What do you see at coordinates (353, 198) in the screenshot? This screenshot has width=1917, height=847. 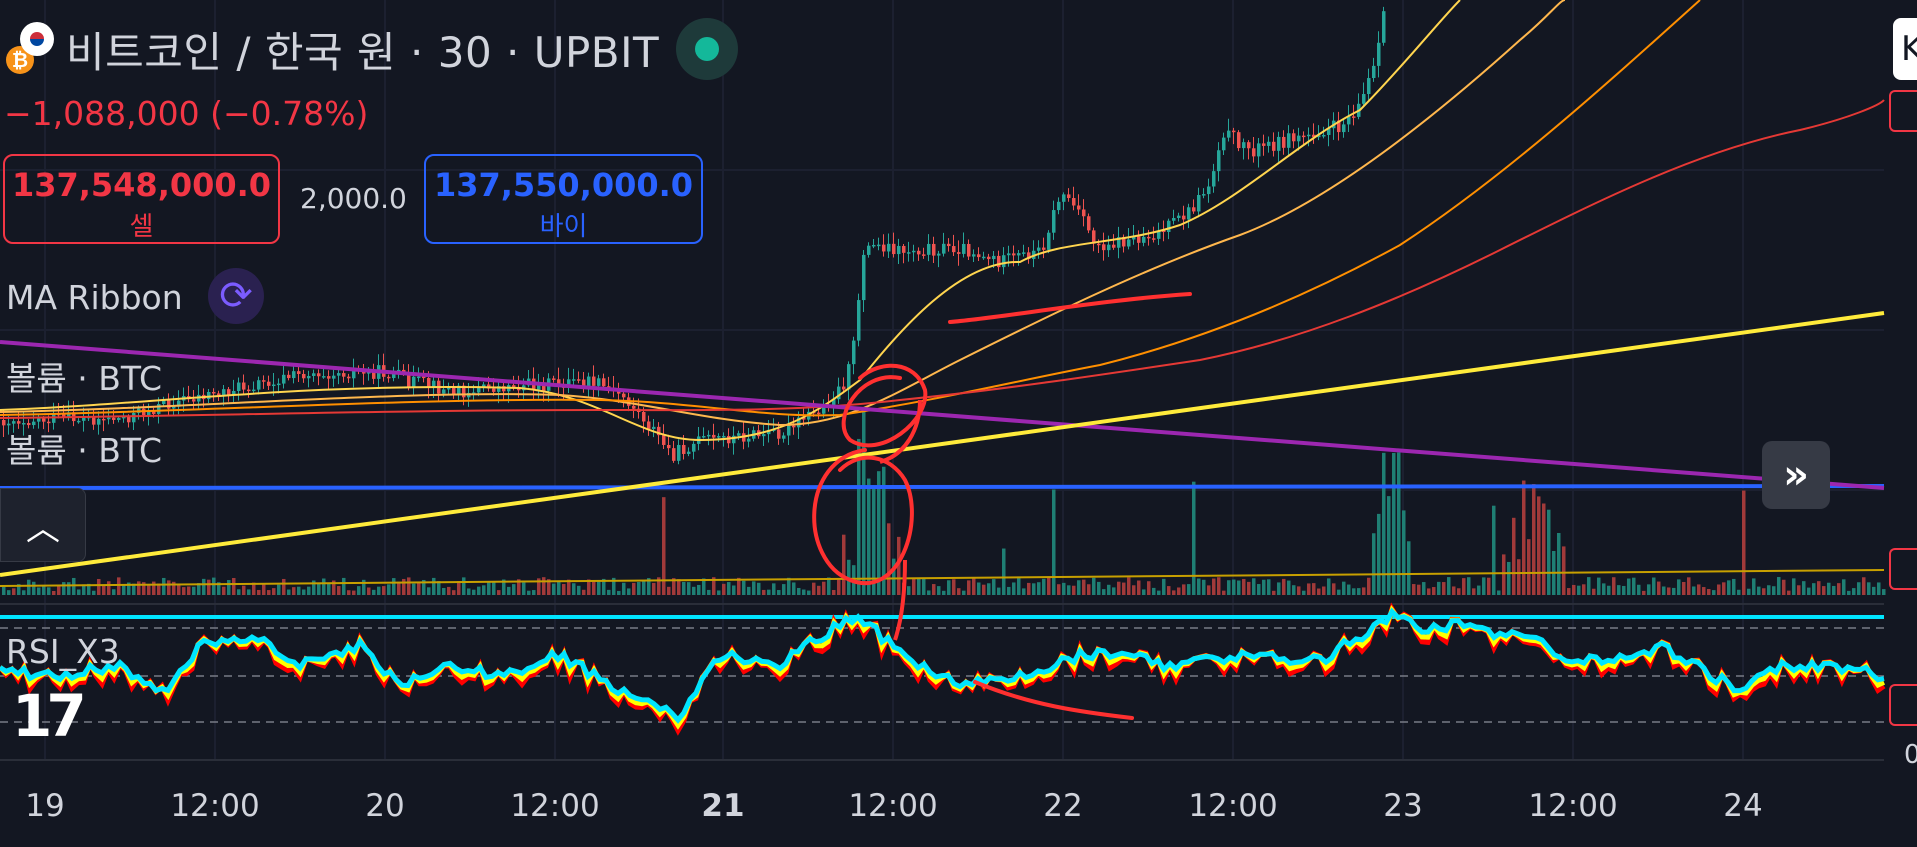 I see `spread-value: 2,000.0` at bounding box center [353, 198].